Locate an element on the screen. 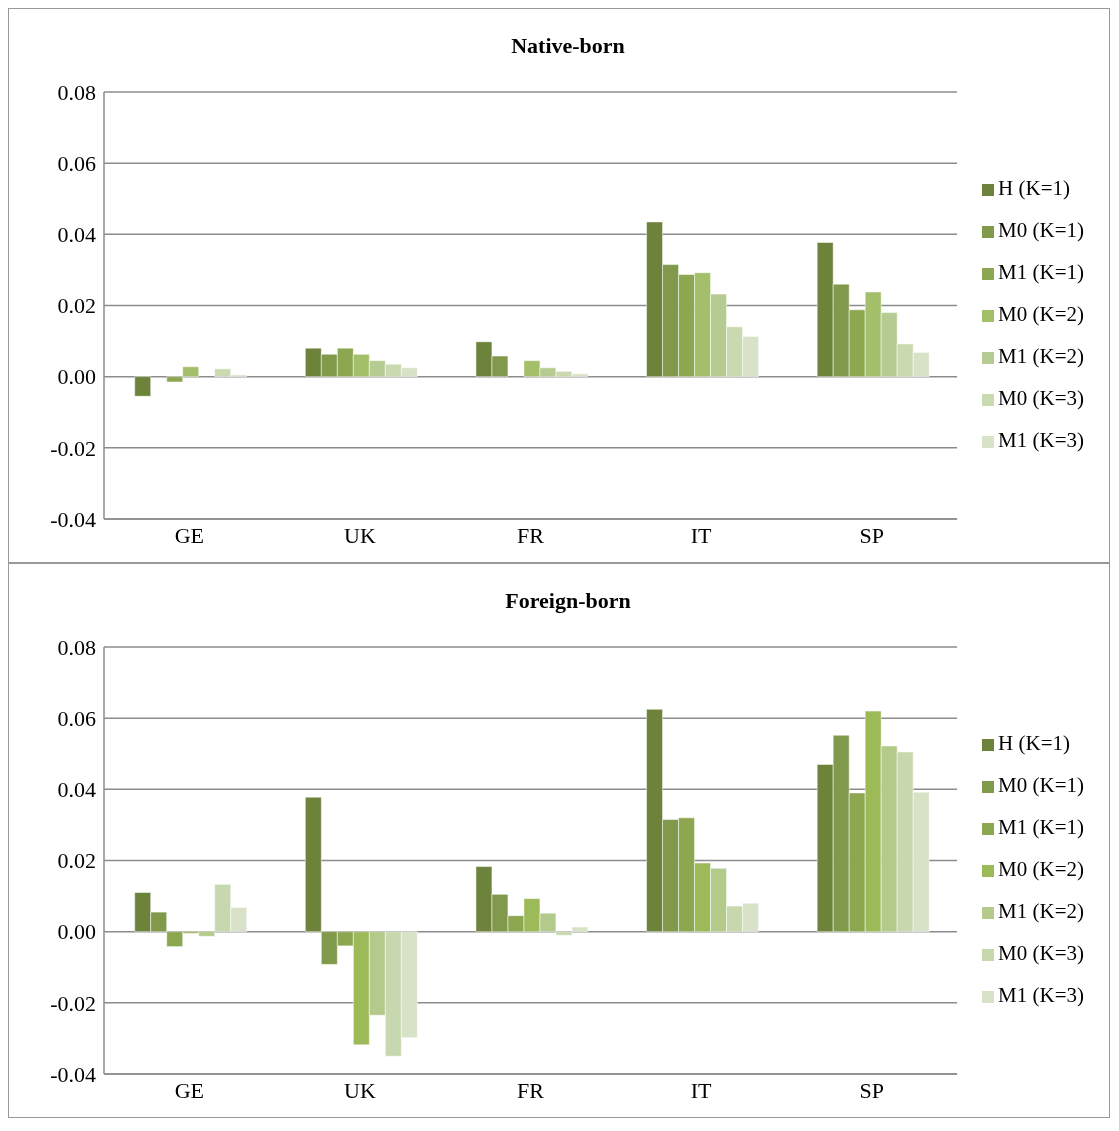 This screenshot has width=1119, height=1131. chart-title: Native-born is located at coordinates (568, 46).